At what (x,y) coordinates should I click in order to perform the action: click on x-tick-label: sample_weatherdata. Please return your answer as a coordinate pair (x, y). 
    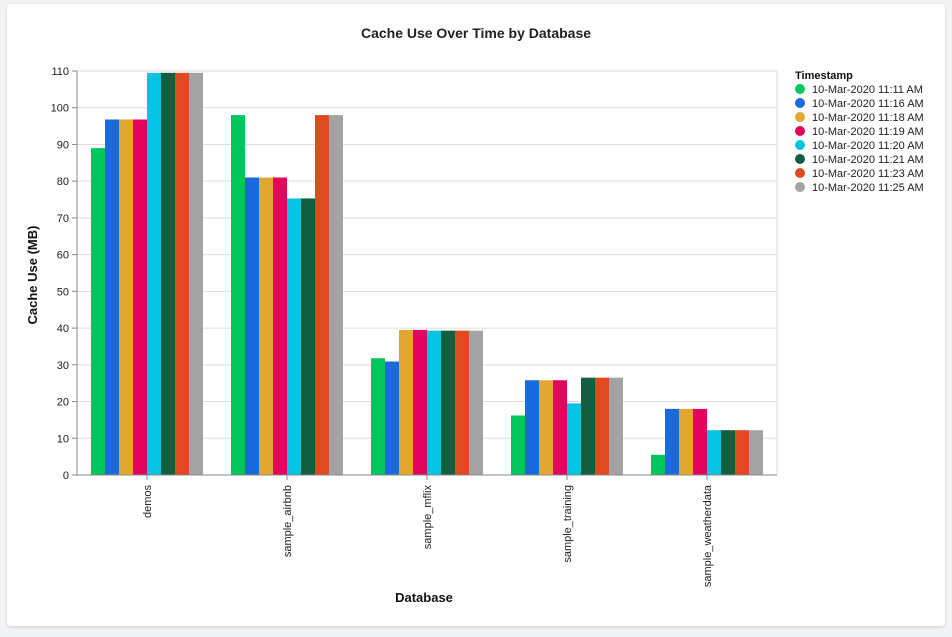
    Looking at the image, I should click on (708, 535).